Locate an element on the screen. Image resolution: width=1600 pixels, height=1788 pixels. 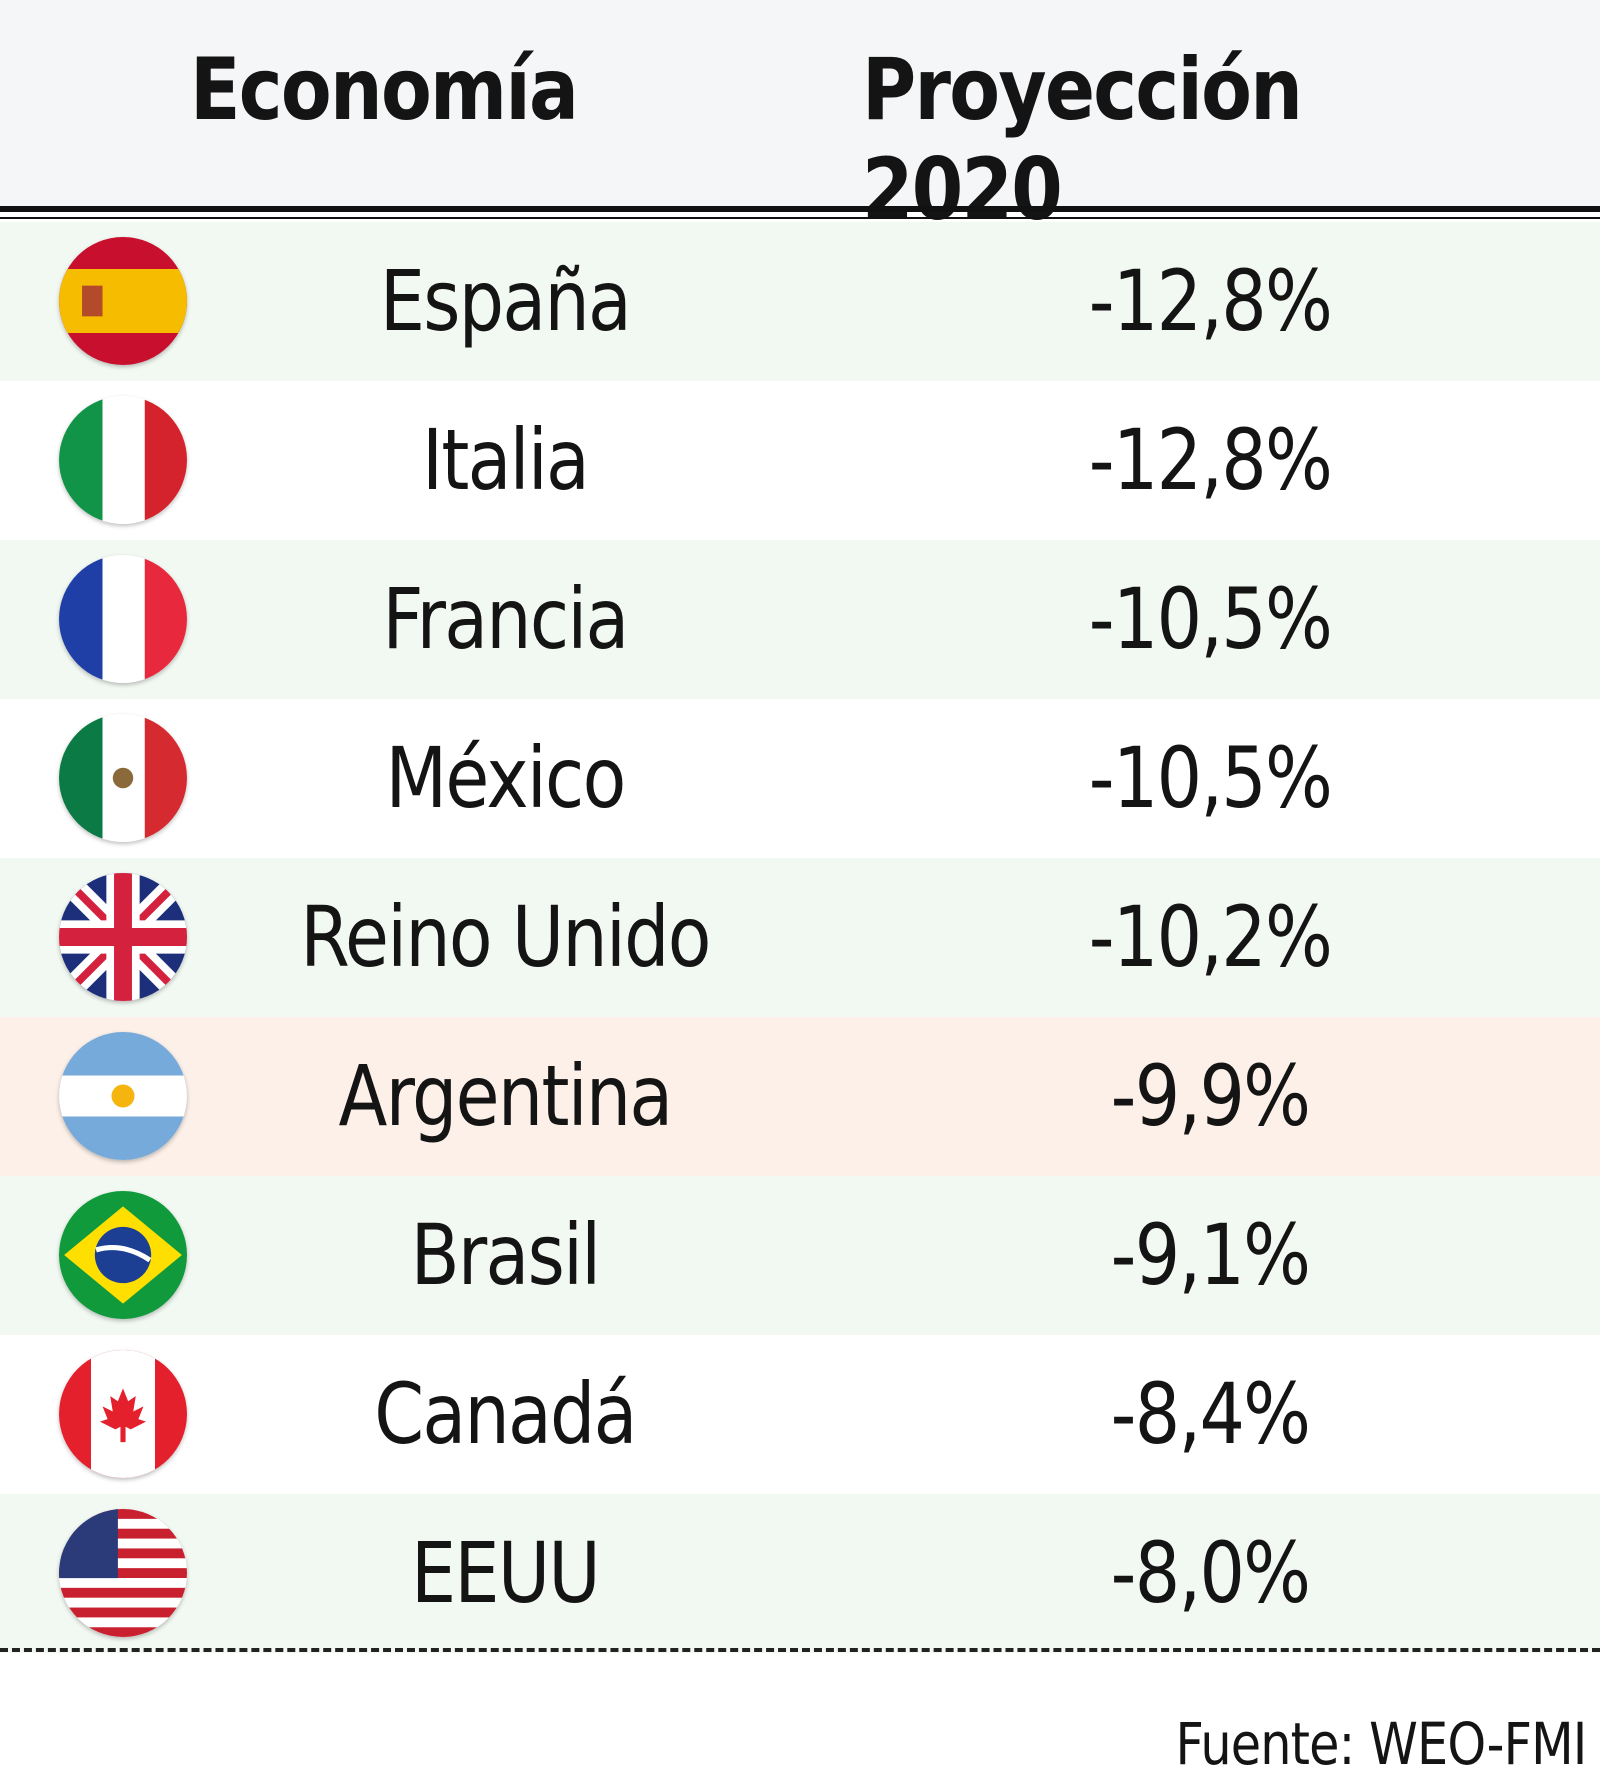
table-row: España -12,8% is located at coordinates (800, 301).